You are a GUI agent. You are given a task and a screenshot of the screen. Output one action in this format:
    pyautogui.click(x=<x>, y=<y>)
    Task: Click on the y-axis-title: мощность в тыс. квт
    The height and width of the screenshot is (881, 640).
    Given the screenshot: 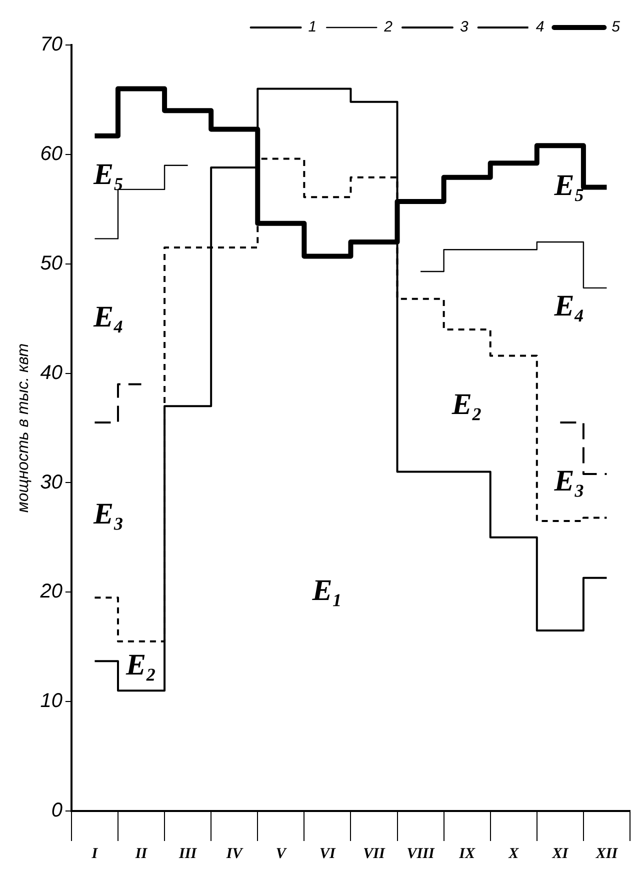 What is the action you would take?
    pyautogui.click(x=23, y=428)
    